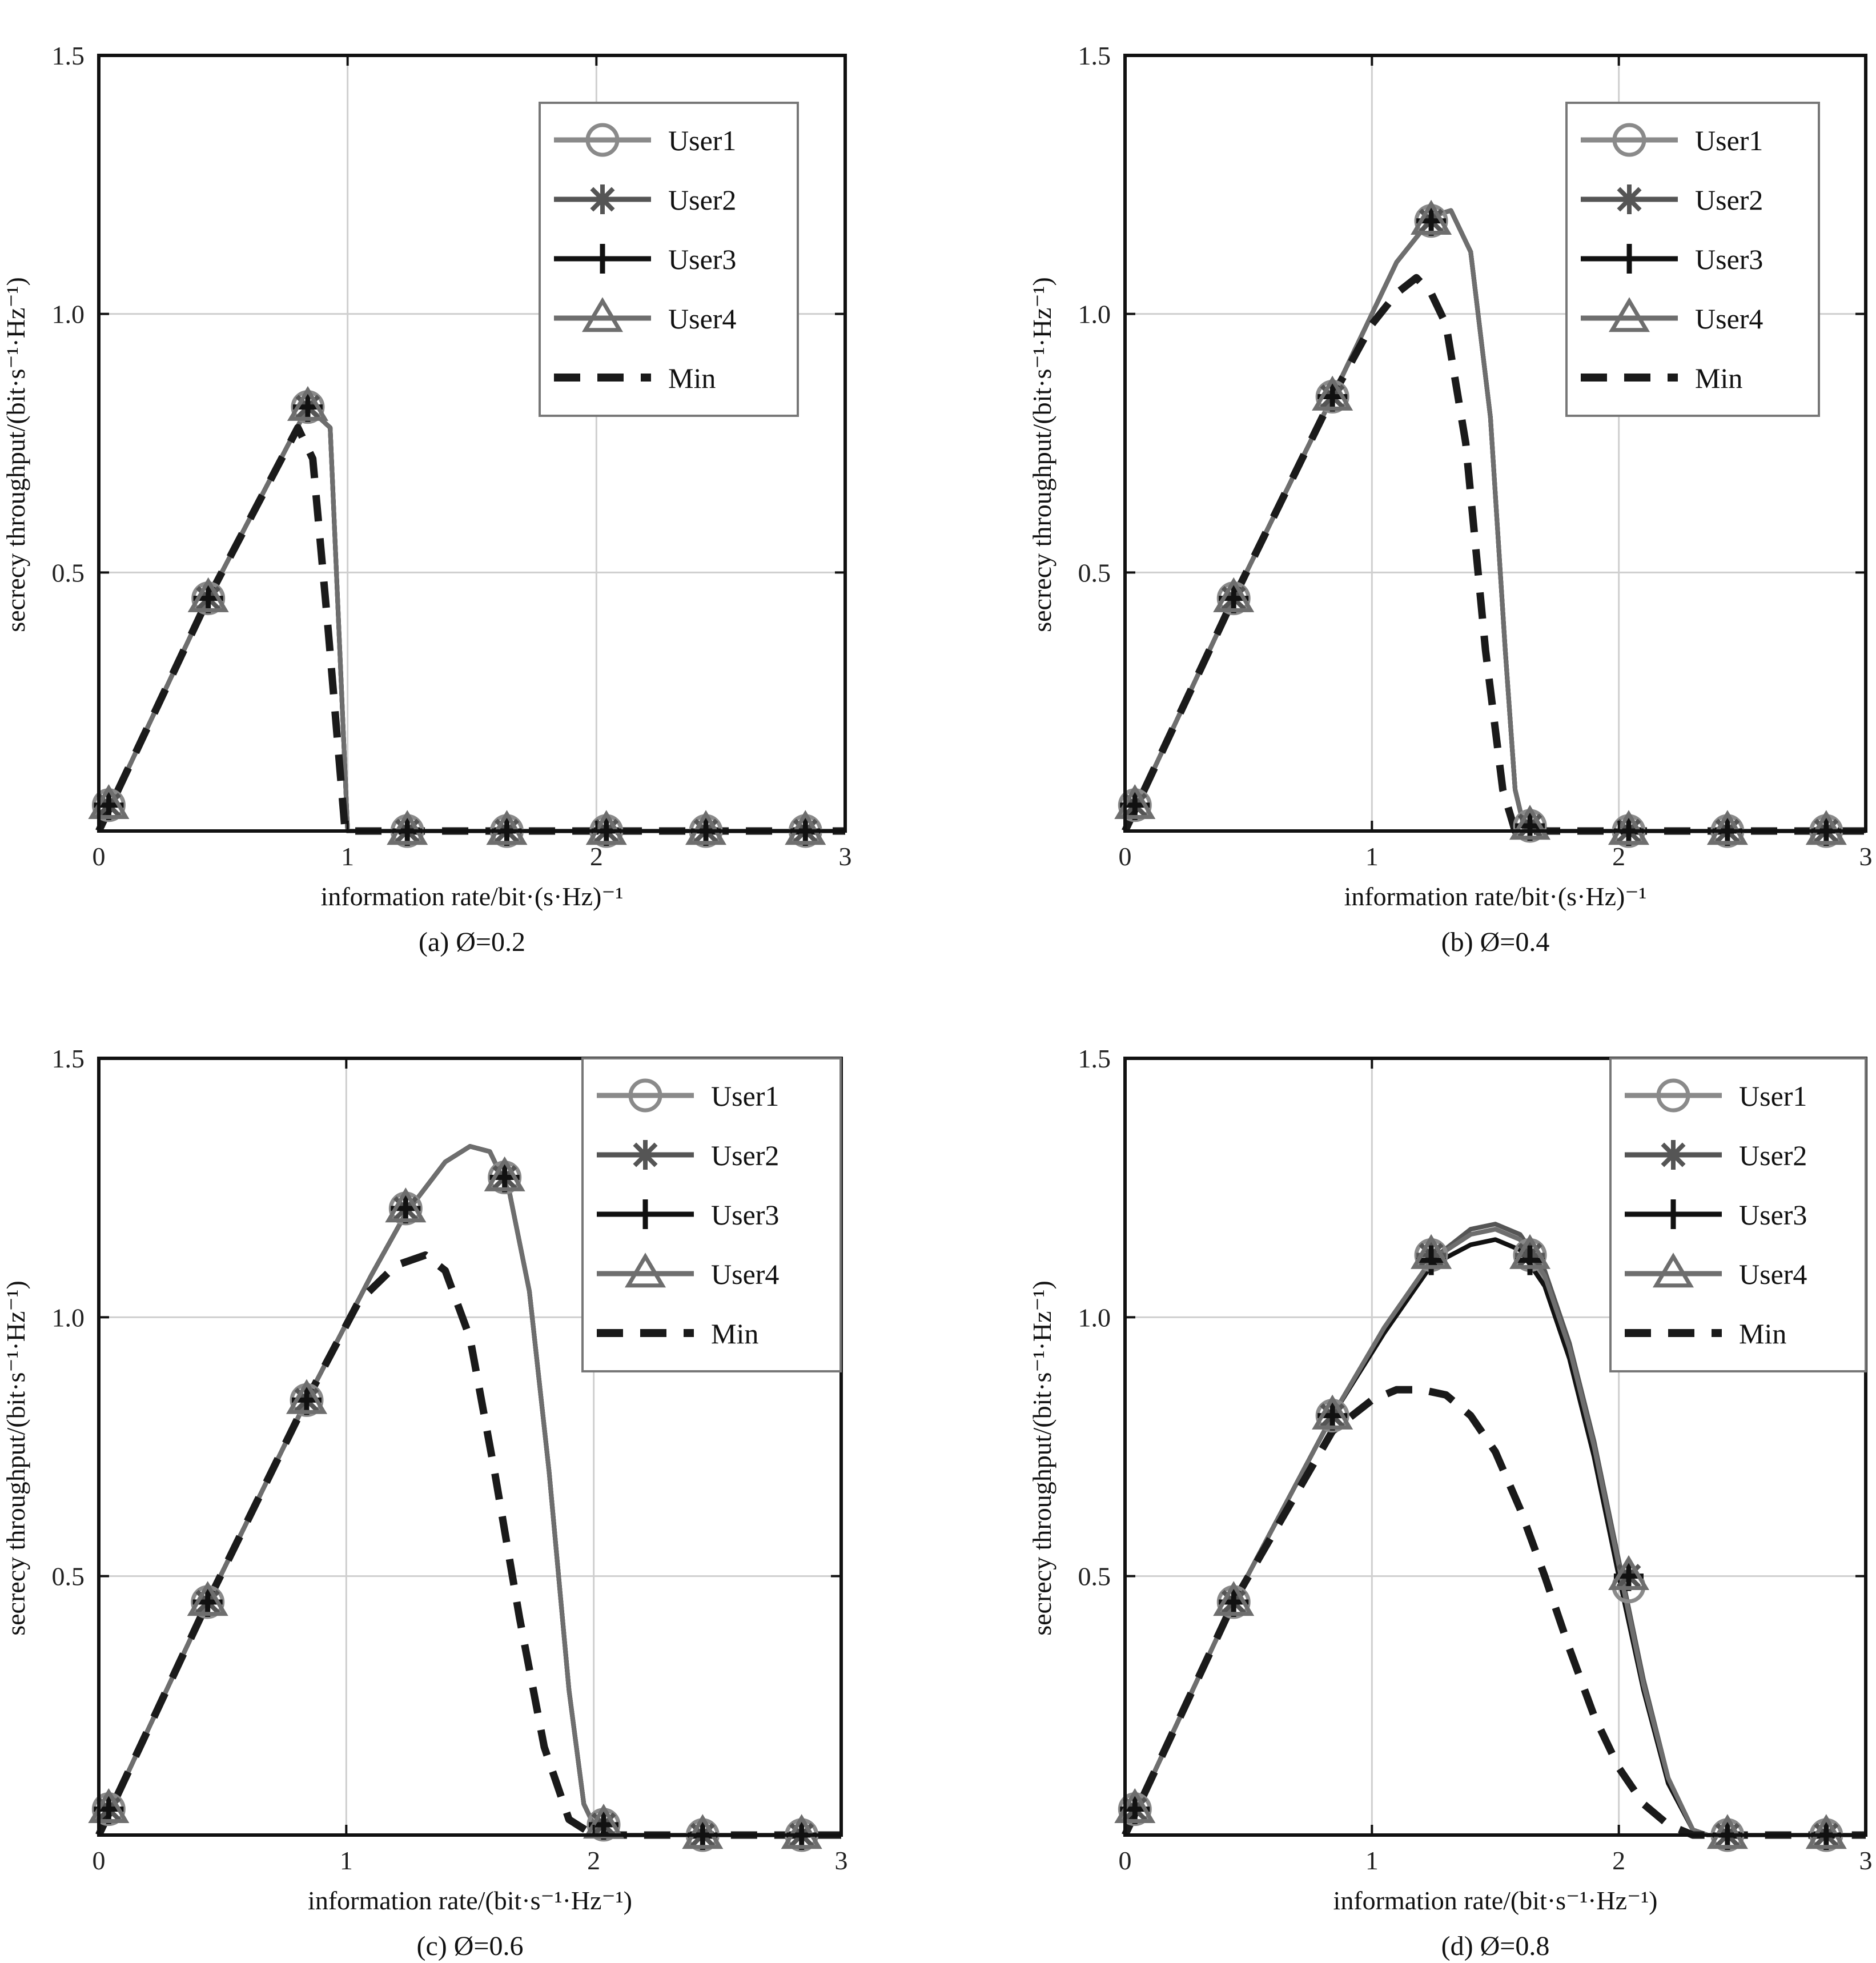  I want to click on x-axis-label: information rate/bit·(s·Hz)⁻¹, so click(1495, 896).